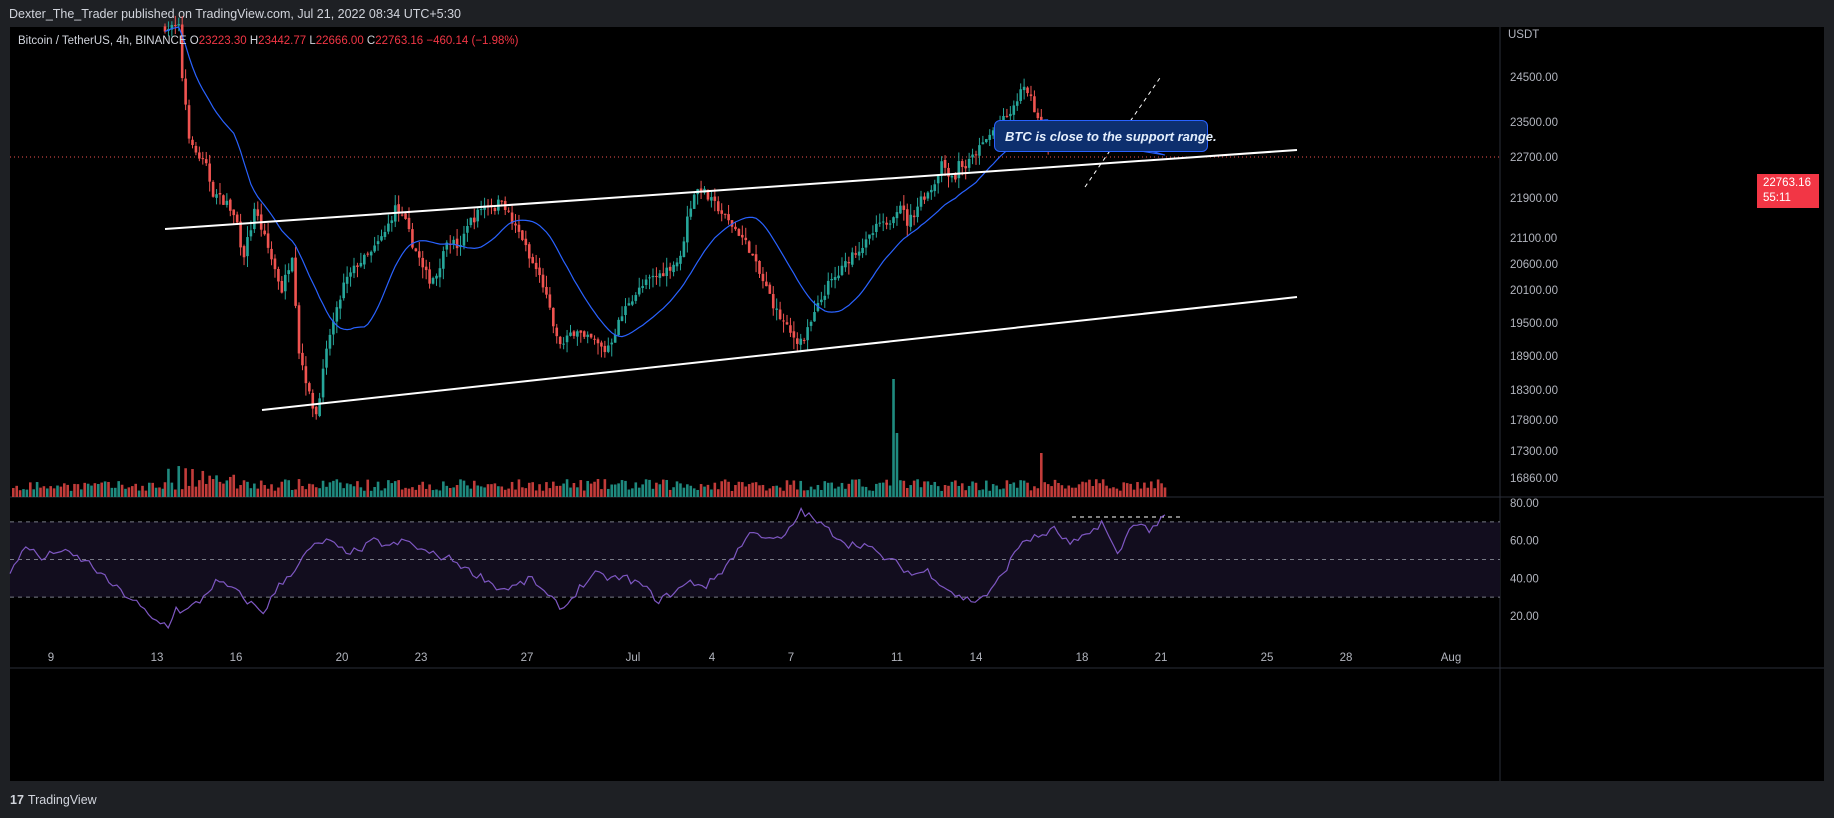  Describe the element at coordinates (1105, 136) in the screenshot. I see `annotation-callout: BTC is close to the support range.` at that location.